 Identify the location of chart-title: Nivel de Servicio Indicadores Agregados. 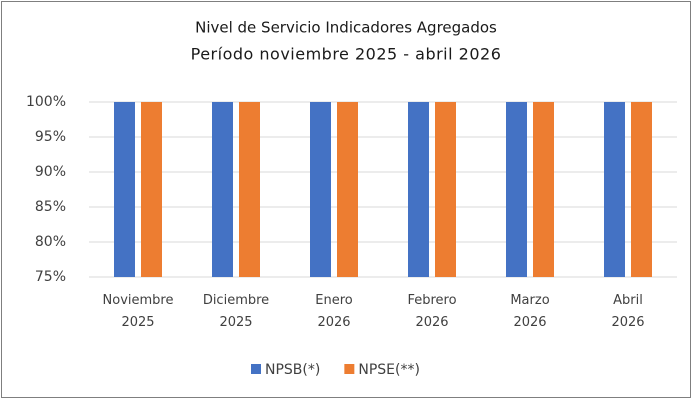
(346, 28).